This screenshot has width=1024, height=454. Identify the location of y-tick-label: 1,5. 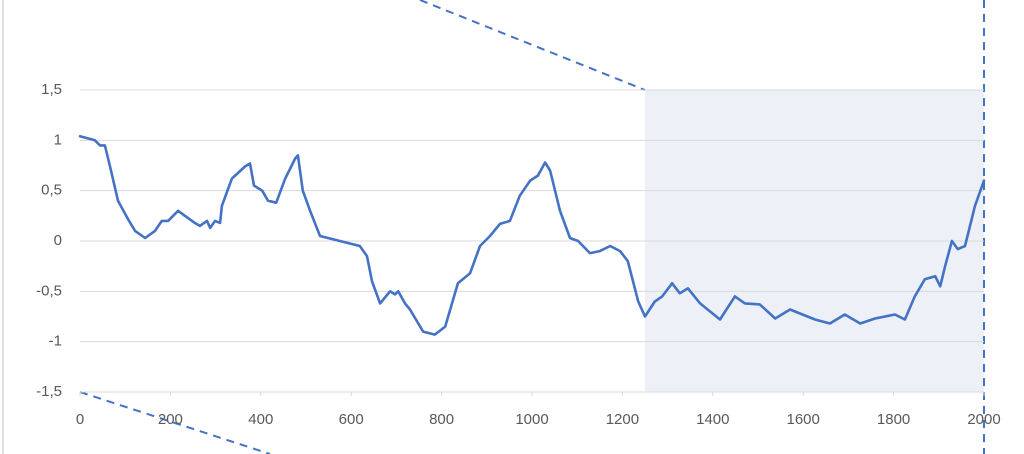
(51, 89).